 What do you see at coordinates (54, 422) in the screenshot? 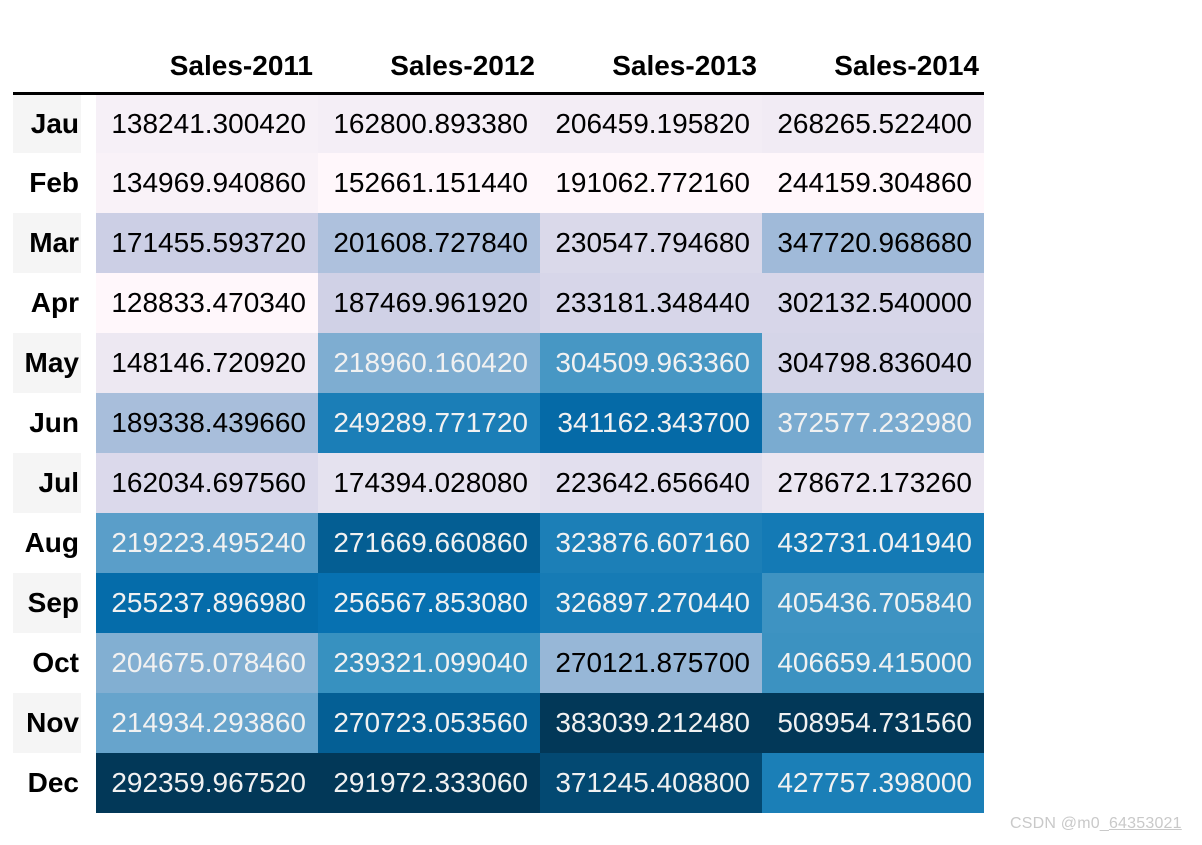
I see `row-label: Jun` at bounding box center [54, 422].